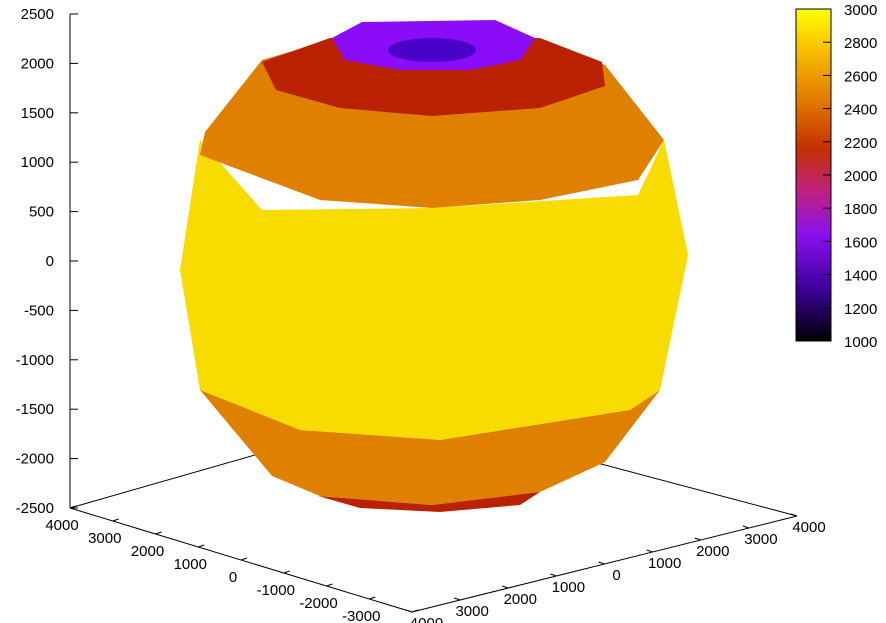 The width and height of the screenshot is (886, 623). I want to click on colorbar-tick-label: 1800, so click(860, 209).